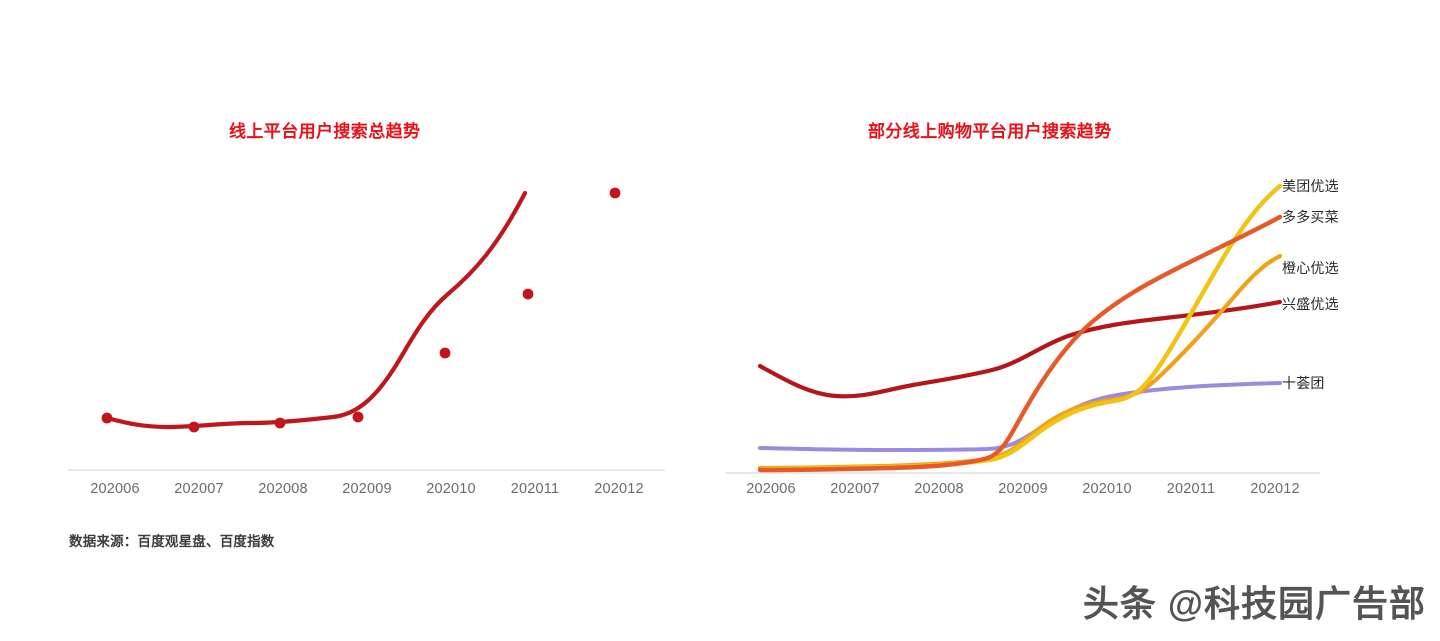 This screenshot has height=641, width=1440. I want to click on series-label-meituan: 美团优选, so click(1310, 186).